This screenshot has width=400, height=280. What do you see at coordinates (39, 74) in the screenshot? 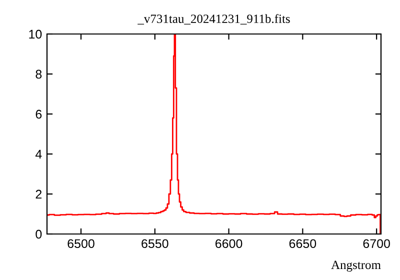
I see `y-tick-label: 8` at bounding box center [39, 74].